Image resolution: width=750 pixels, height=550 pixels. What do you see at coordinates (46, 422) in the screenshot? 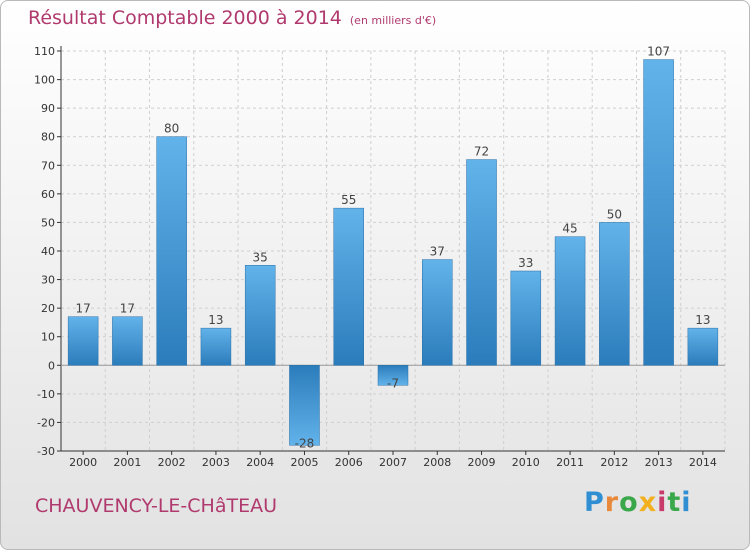
I see `y-tick-label: -20` at bounding box center [46, 422].